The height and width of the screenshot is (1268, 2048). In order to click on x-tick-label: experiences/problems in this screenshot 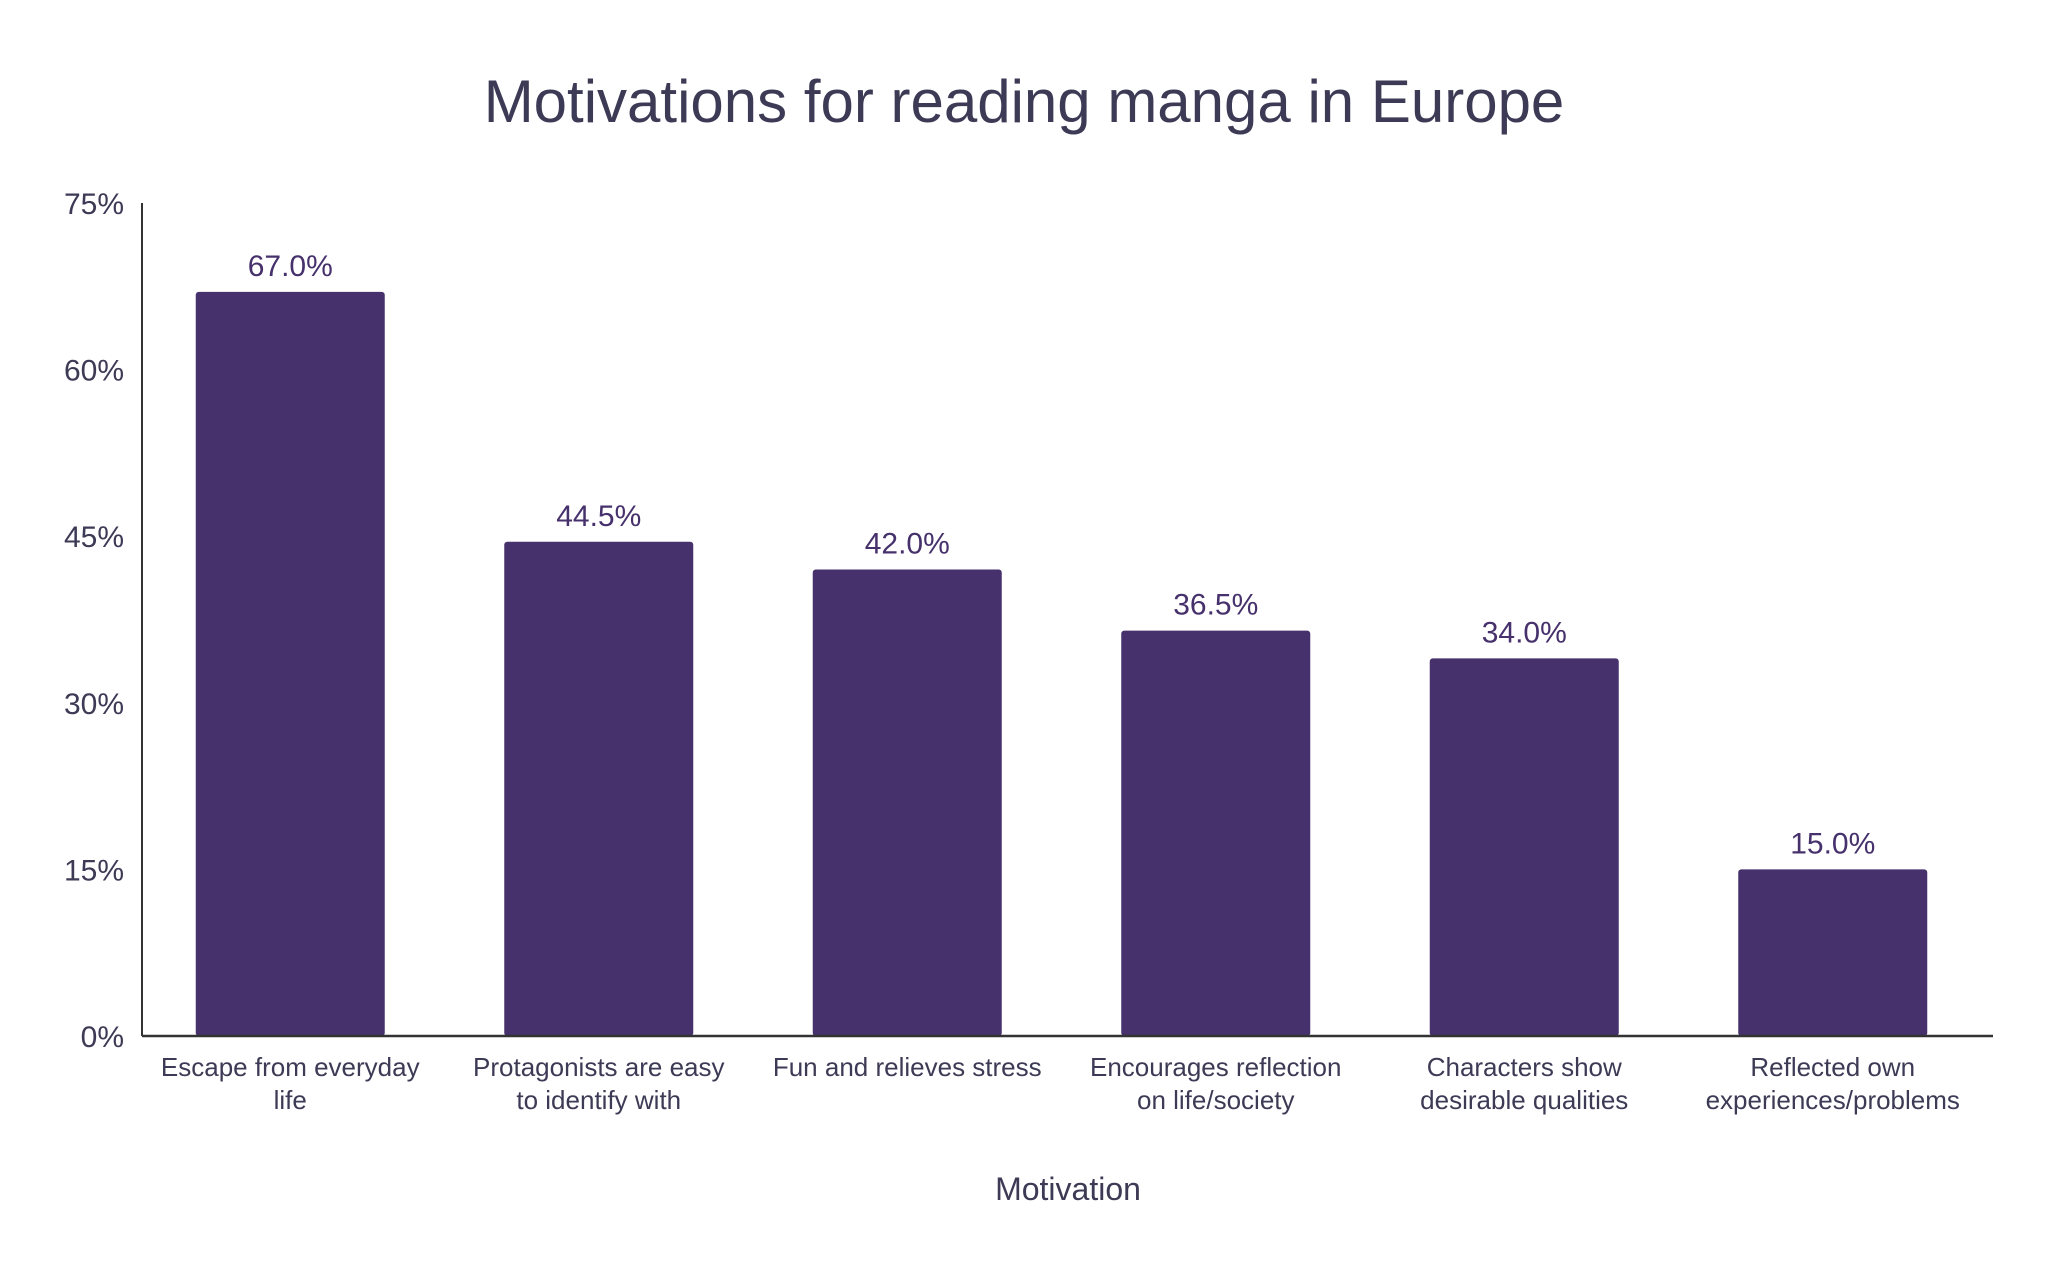, I will do `click(1833, 1100)`.